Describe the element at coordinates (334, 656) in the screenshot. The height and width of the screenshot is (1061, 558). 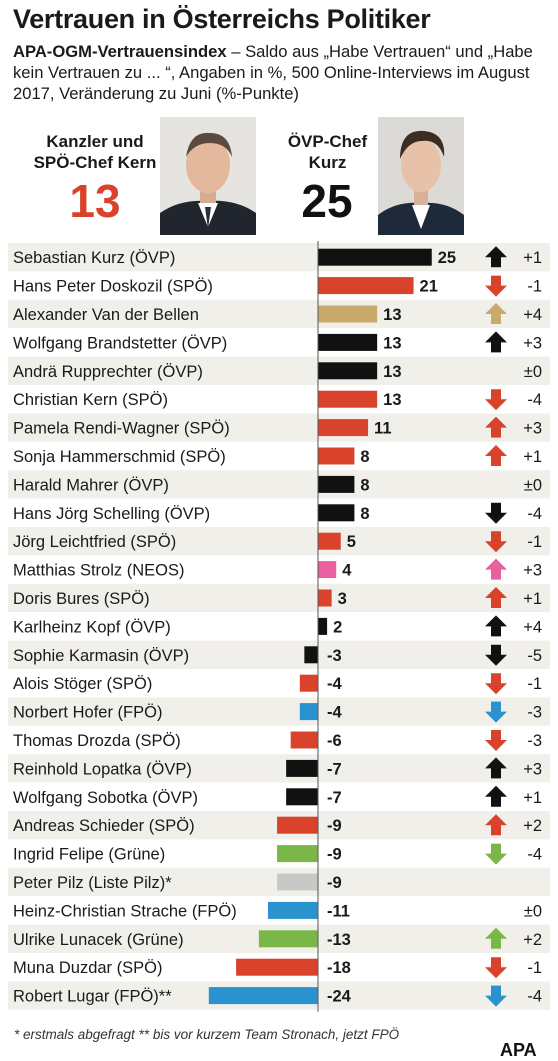
I see `value-label: -3` at that location.